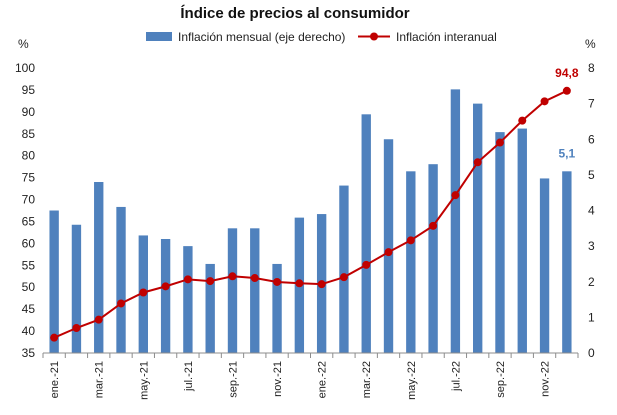 The image size is (617, 415). Describe the element at coordinates (522, 120) in the screenshot. I see `point-oct.-22` at that location.